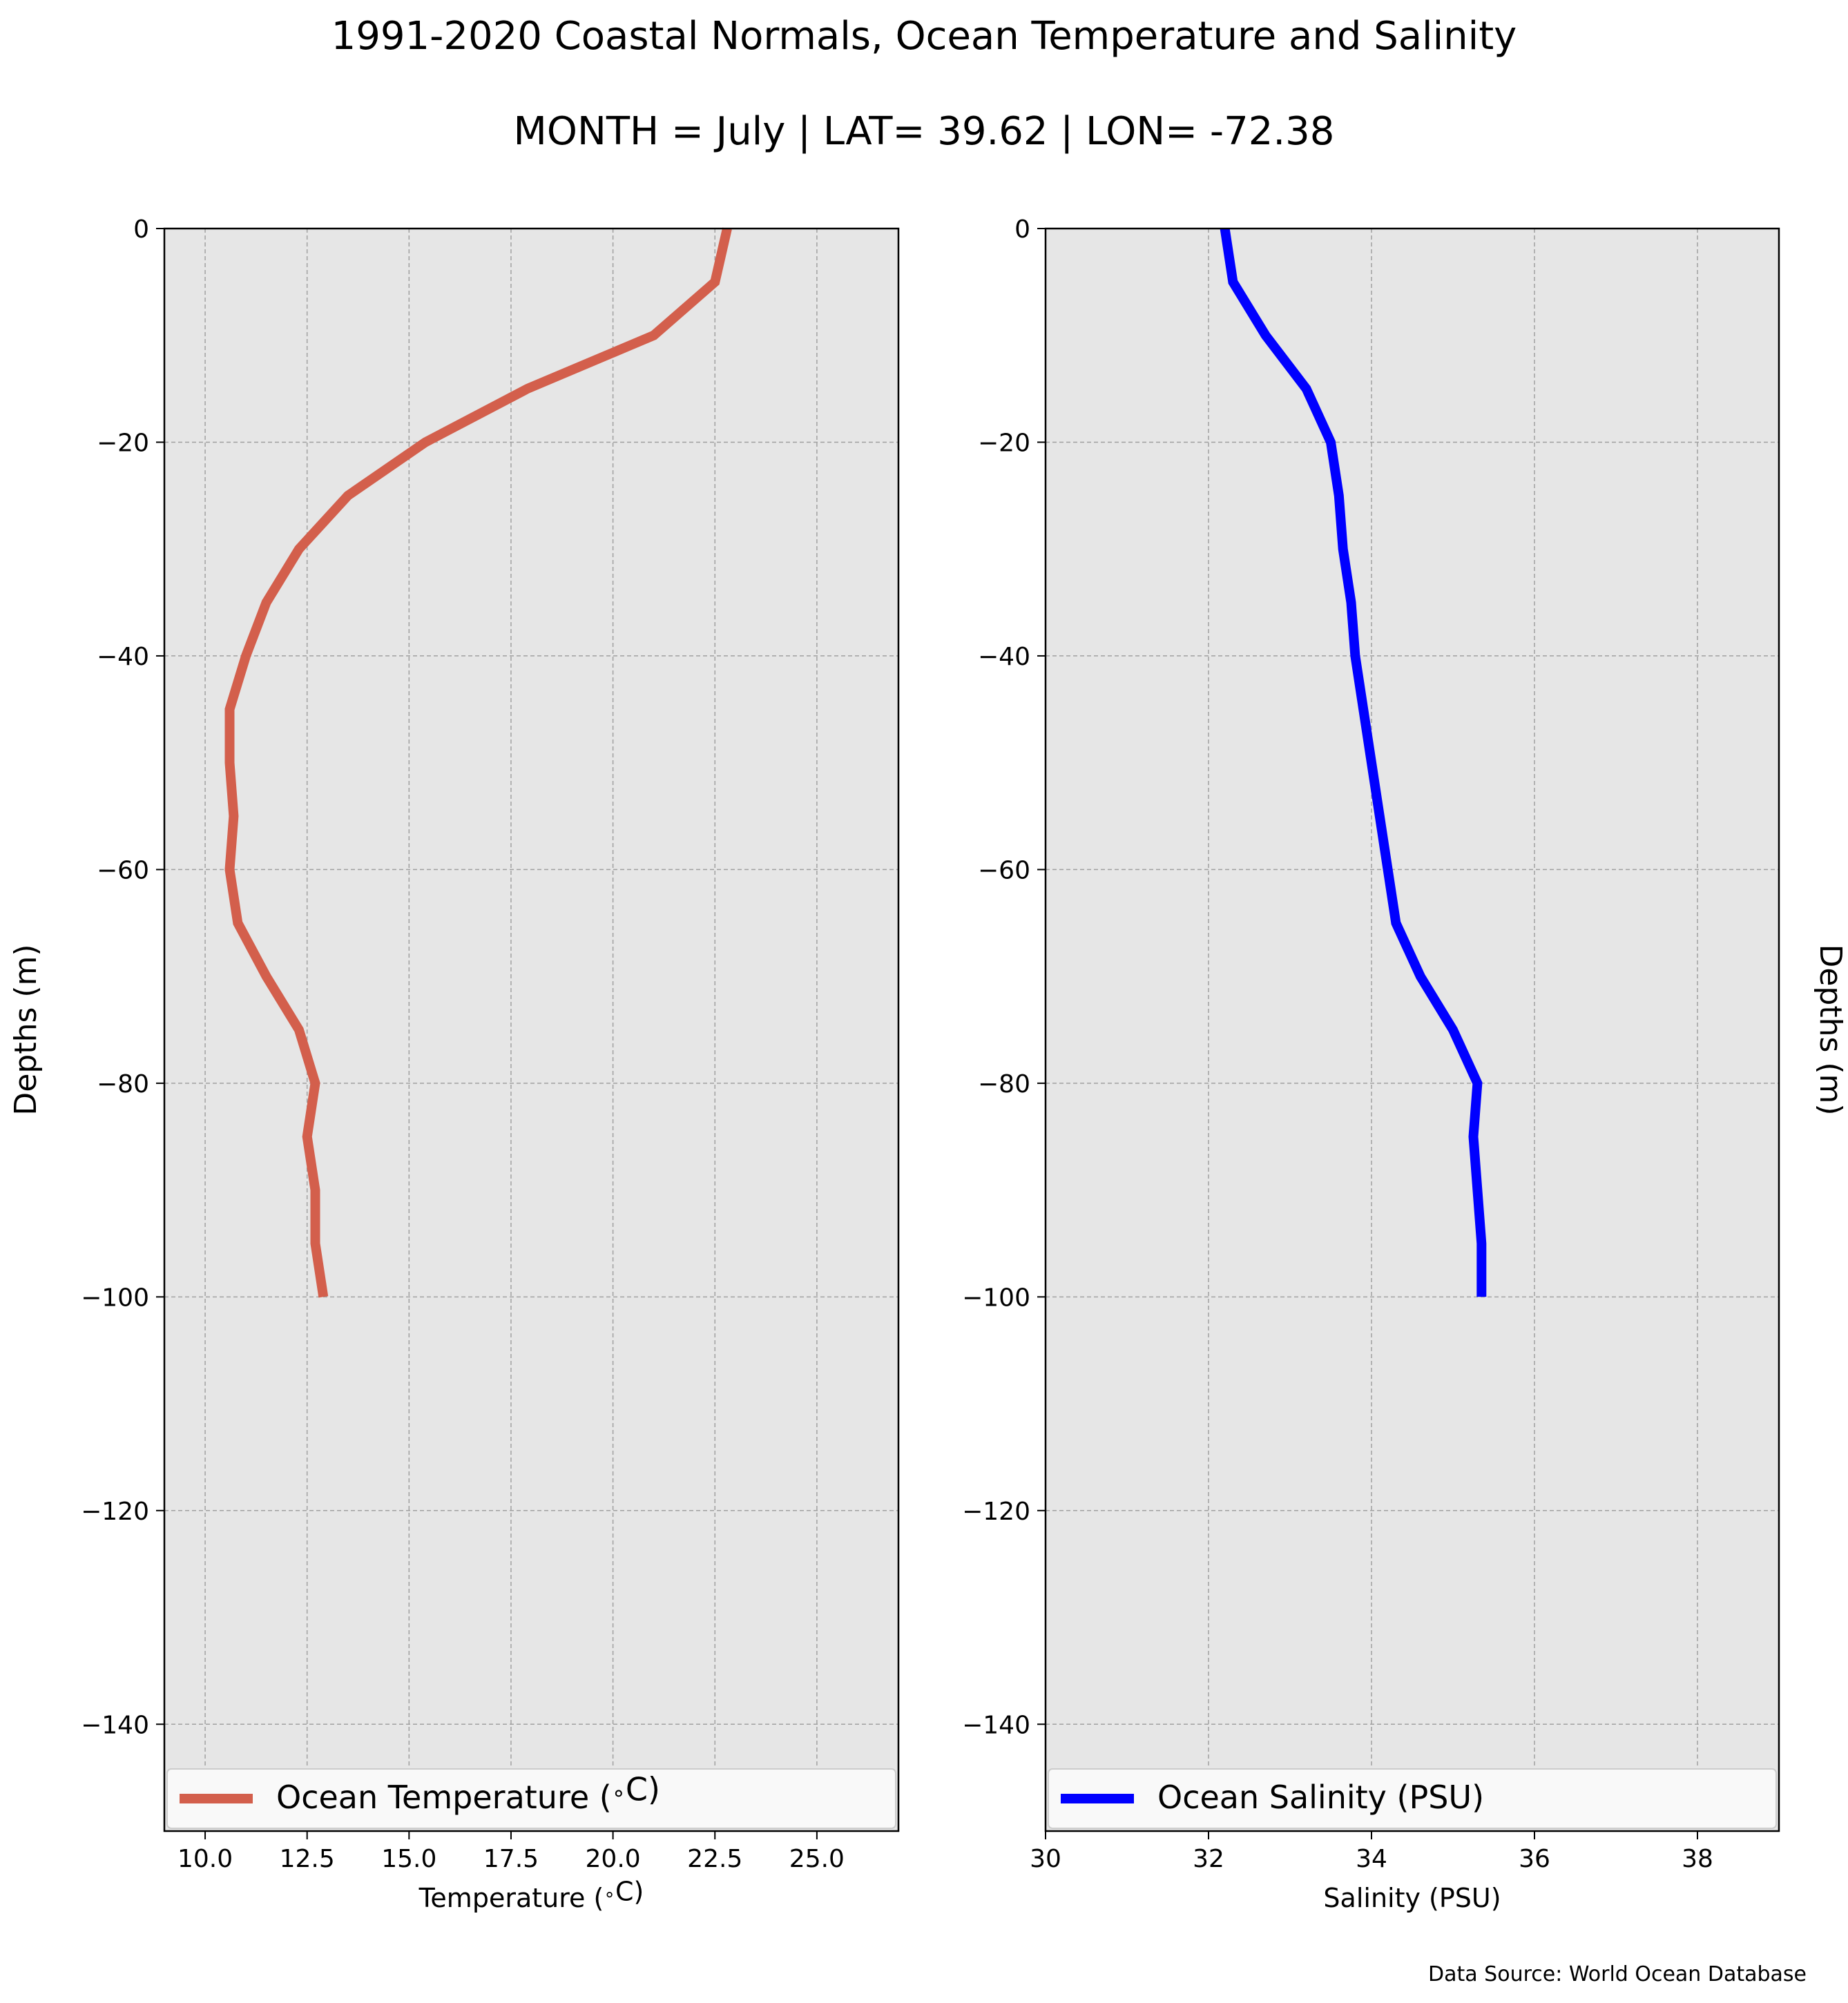  I want to click on chart-subtitle: MONTH = July | LAT= 39.62 | LON= -72.38, so click(924, 131).